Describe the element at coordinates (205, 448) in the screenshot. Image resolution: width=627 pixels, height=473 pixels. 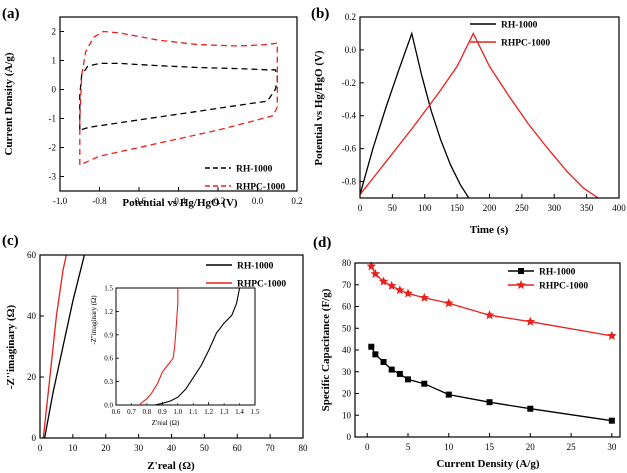
I see `x-tick-label: 50` at that location.